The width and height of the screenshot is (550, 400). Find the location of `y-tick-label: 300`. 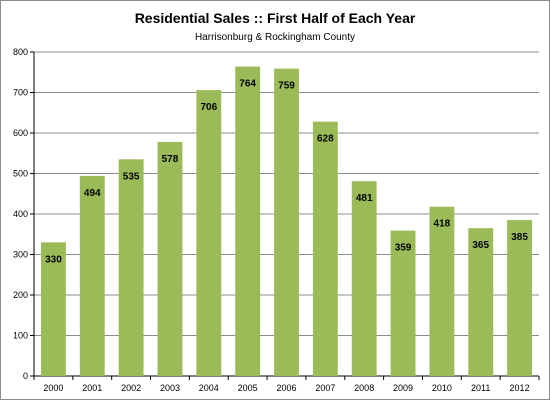

y-tick-label: 300 is located at coordinates (20, 255).